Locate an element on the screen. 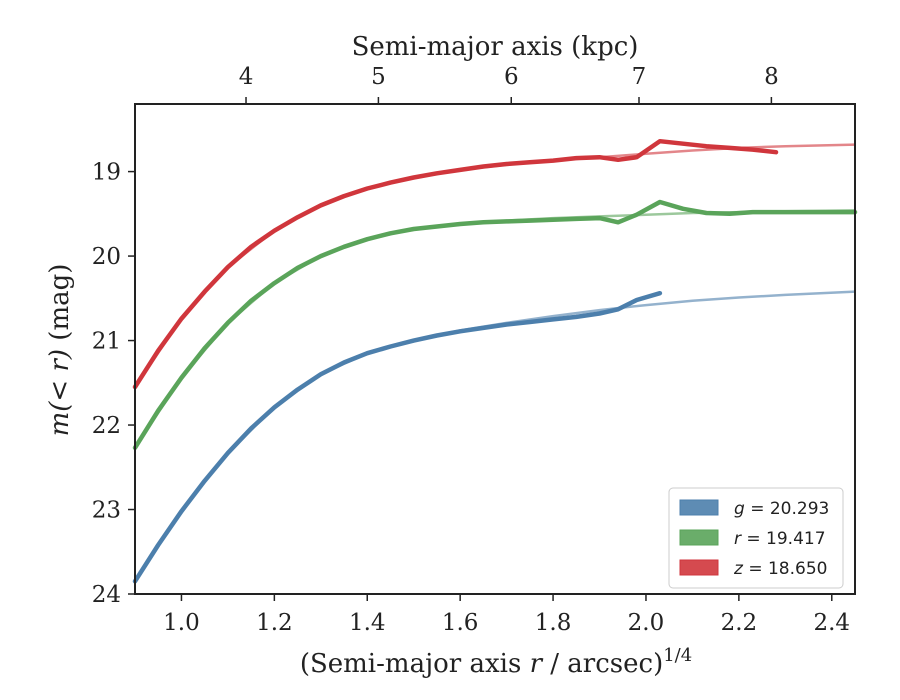 The width and height of the screenshot is (900, 700). top-axis-title: Semi-major axis (kpc) is located at coordinates (495, 47).